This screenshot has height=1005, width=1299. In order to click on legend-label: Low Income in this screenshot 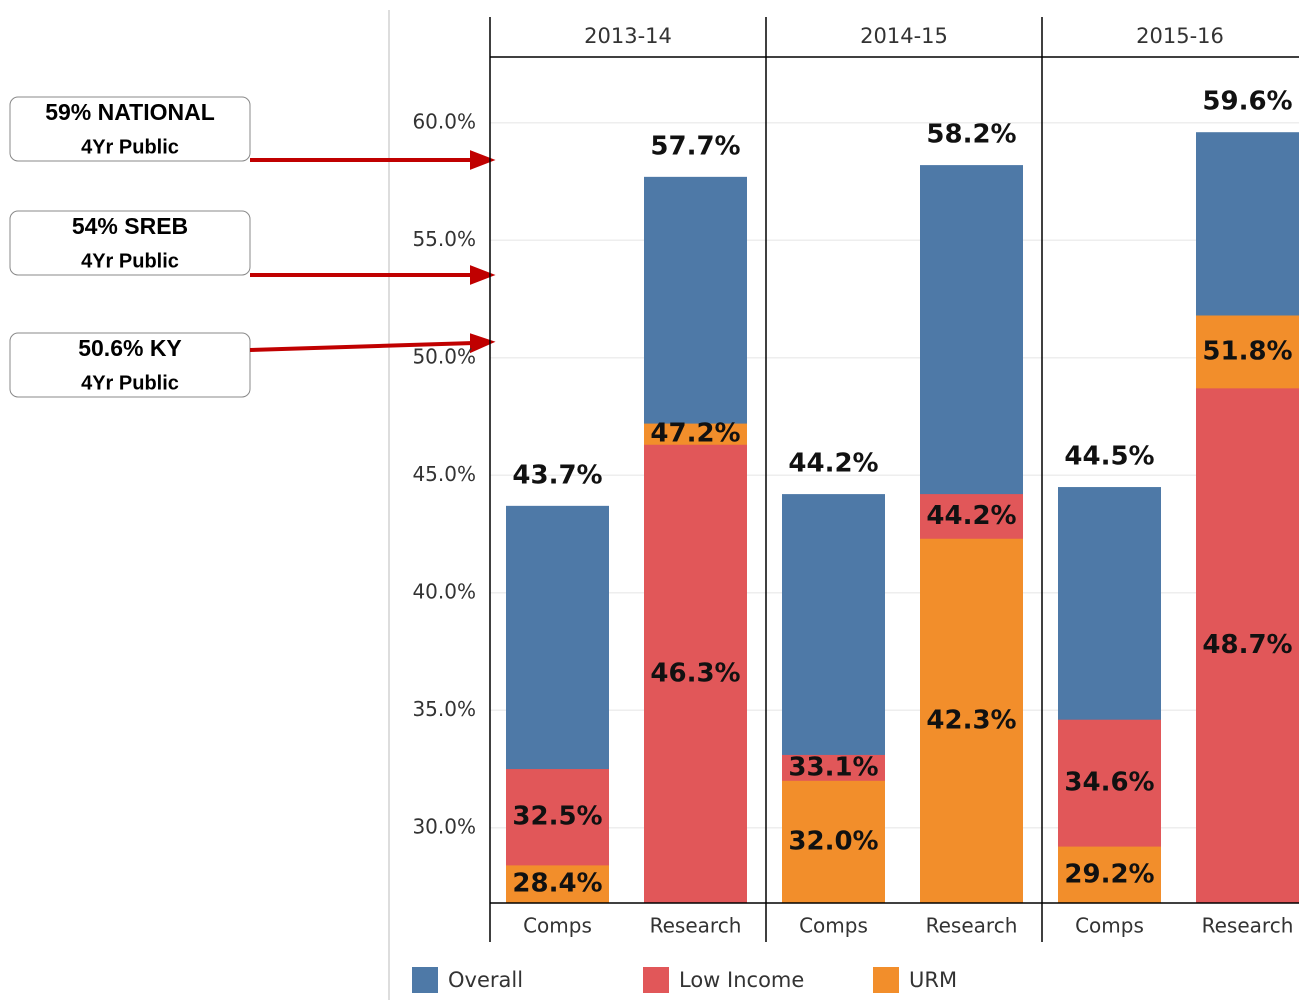, I will do `click(741, 980)`.